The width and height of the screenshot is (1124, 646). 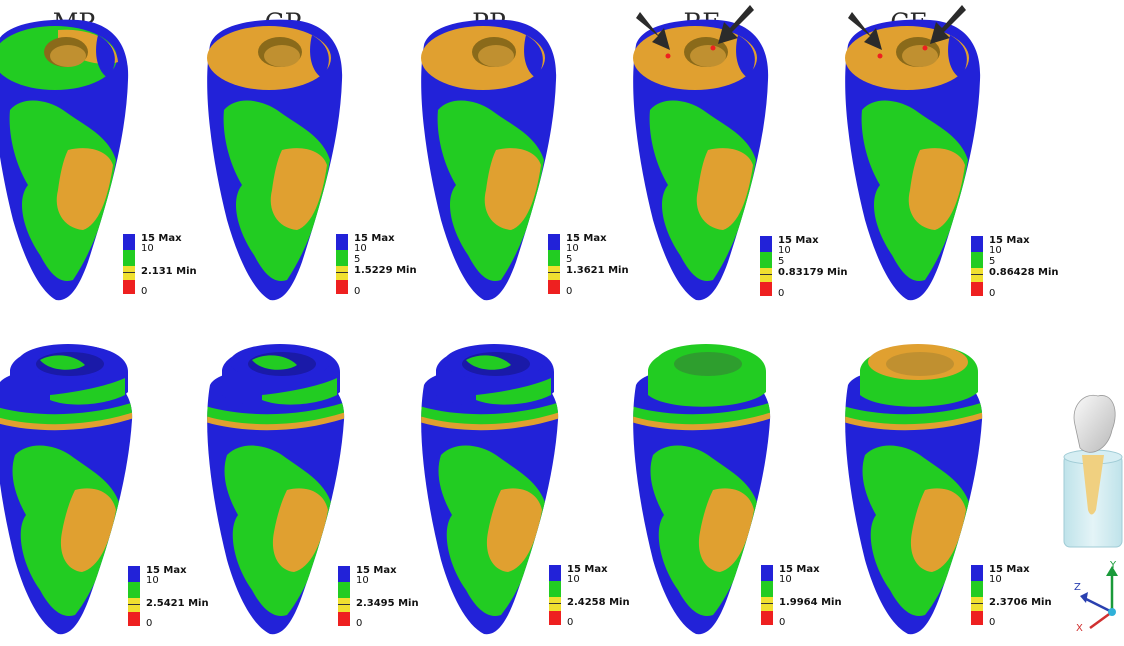 I want to click on legend-gp-bottom: 15 Max 10 2.3495 Min 0, so click(x=413, y=605).